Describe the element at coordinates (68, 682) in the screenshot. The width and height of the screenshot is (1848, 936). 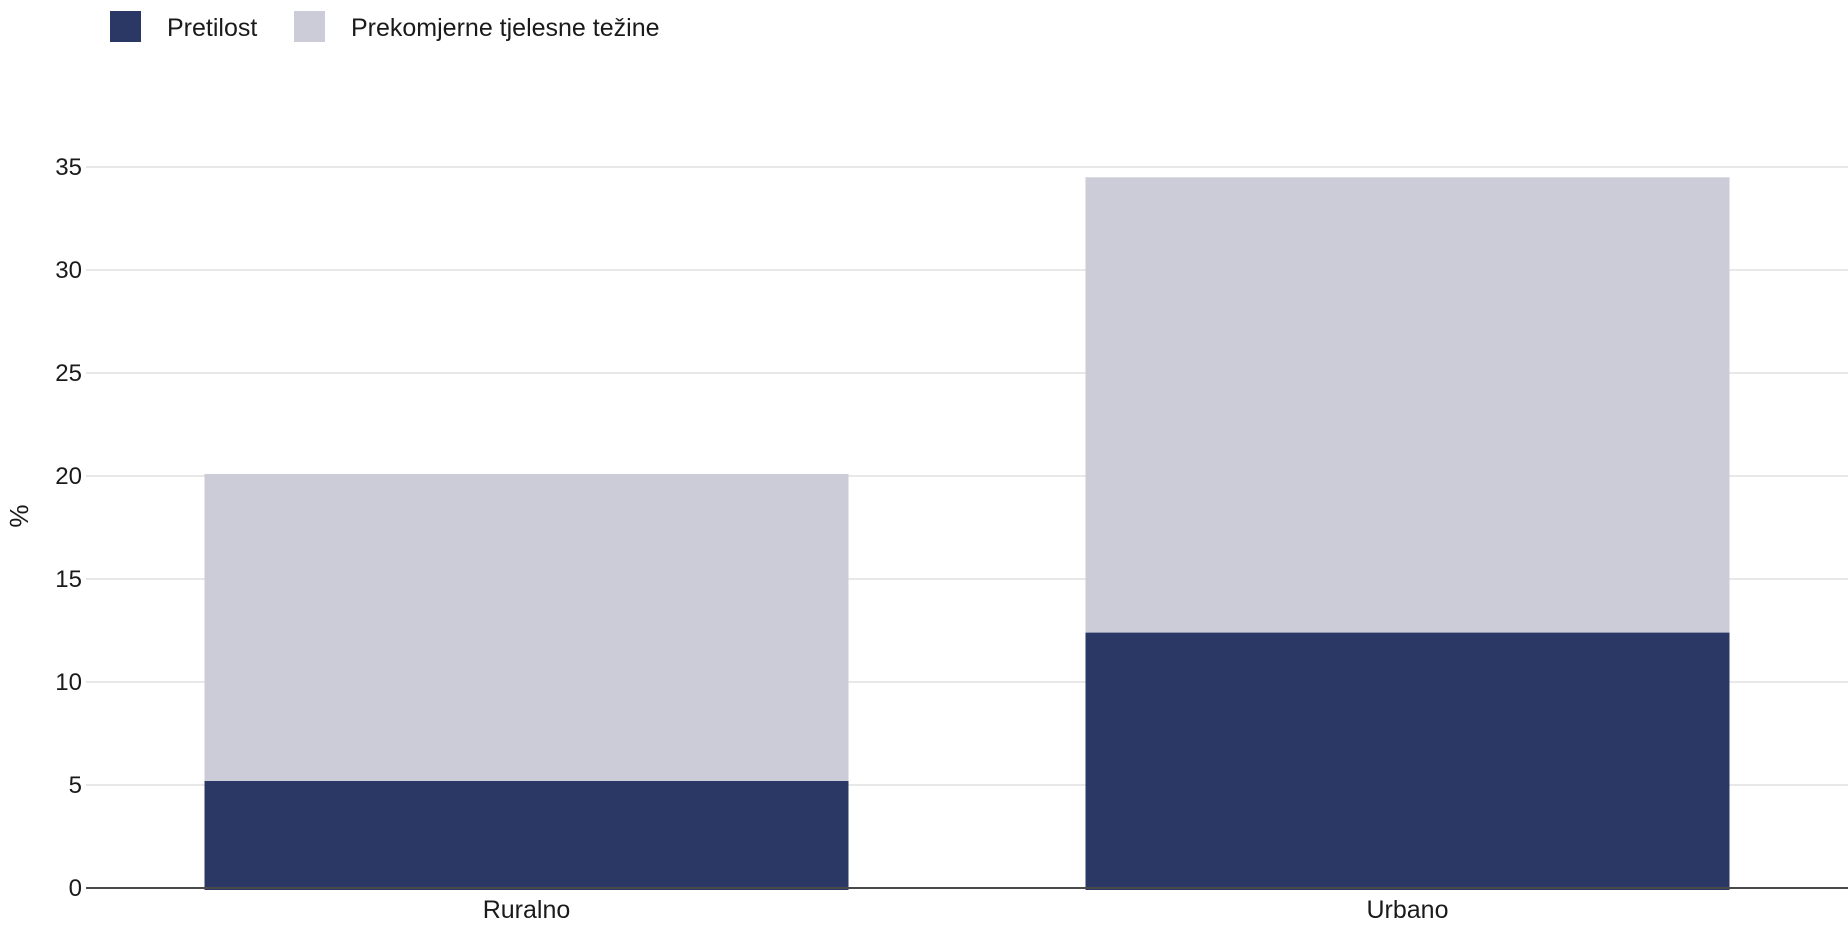
I see `y-tick-label: 10` at that location.